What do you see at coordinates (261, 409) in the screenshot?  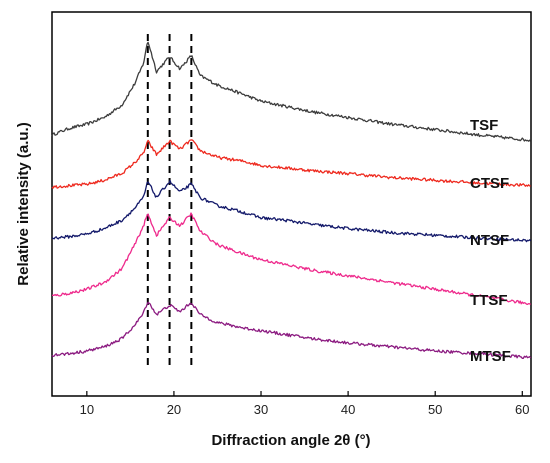 I see `x-tick-label-30: 30` at bounding box center [261, 409].